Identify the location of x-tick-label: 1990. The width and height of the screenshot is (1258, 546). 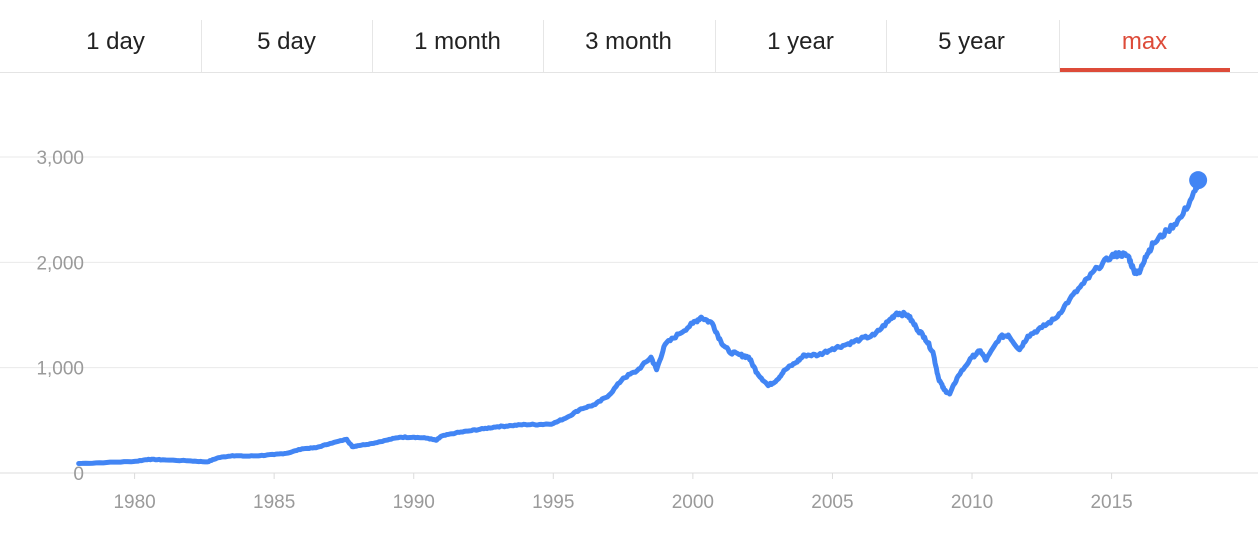
(414, 502).